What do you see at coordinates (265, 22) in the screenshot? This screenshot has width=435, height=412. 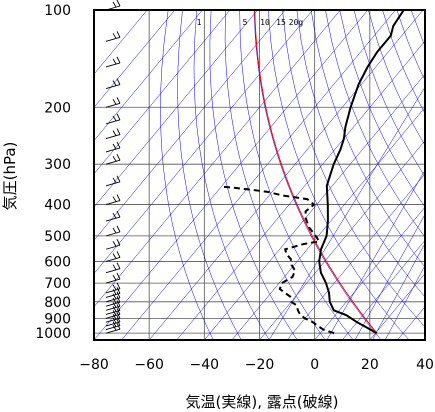 I see `mixing-ratio-label: 10` at bounding box center [265, 22].